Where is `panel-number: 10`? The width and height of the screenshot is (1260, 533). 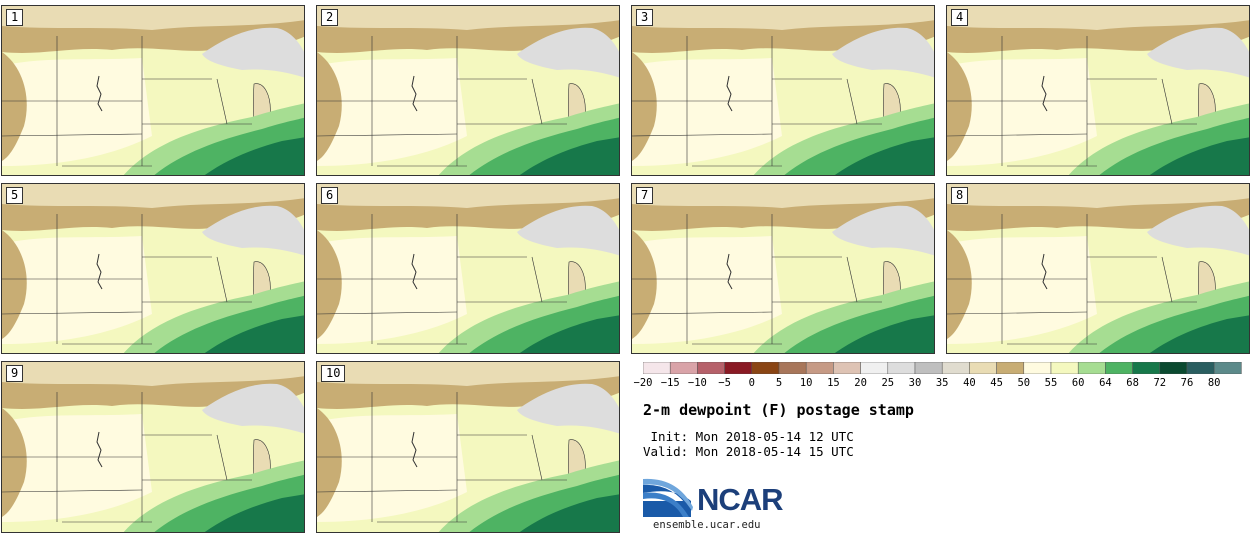
panel-number: 10 is located at coordinates (333, 373).